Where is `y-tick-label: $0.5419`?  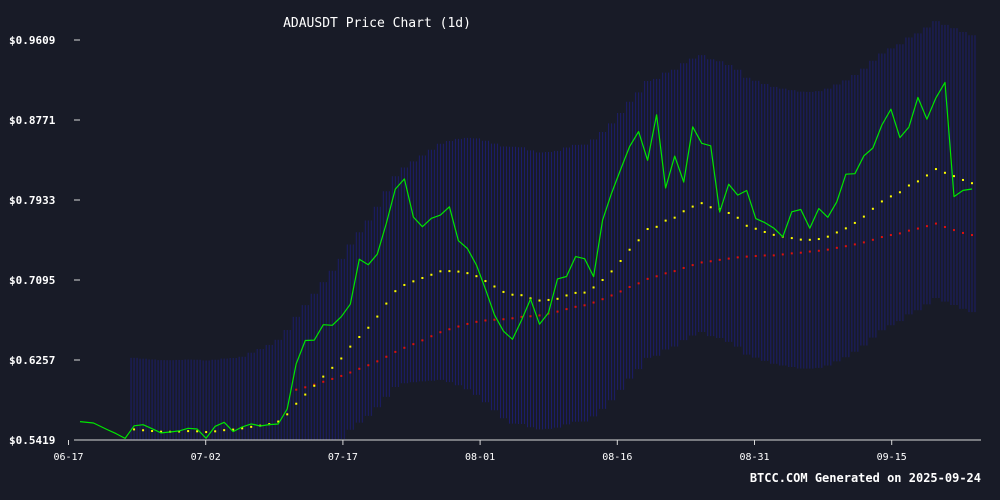
y-tick-label: $0.5419 is located at coordinates (32, 440).